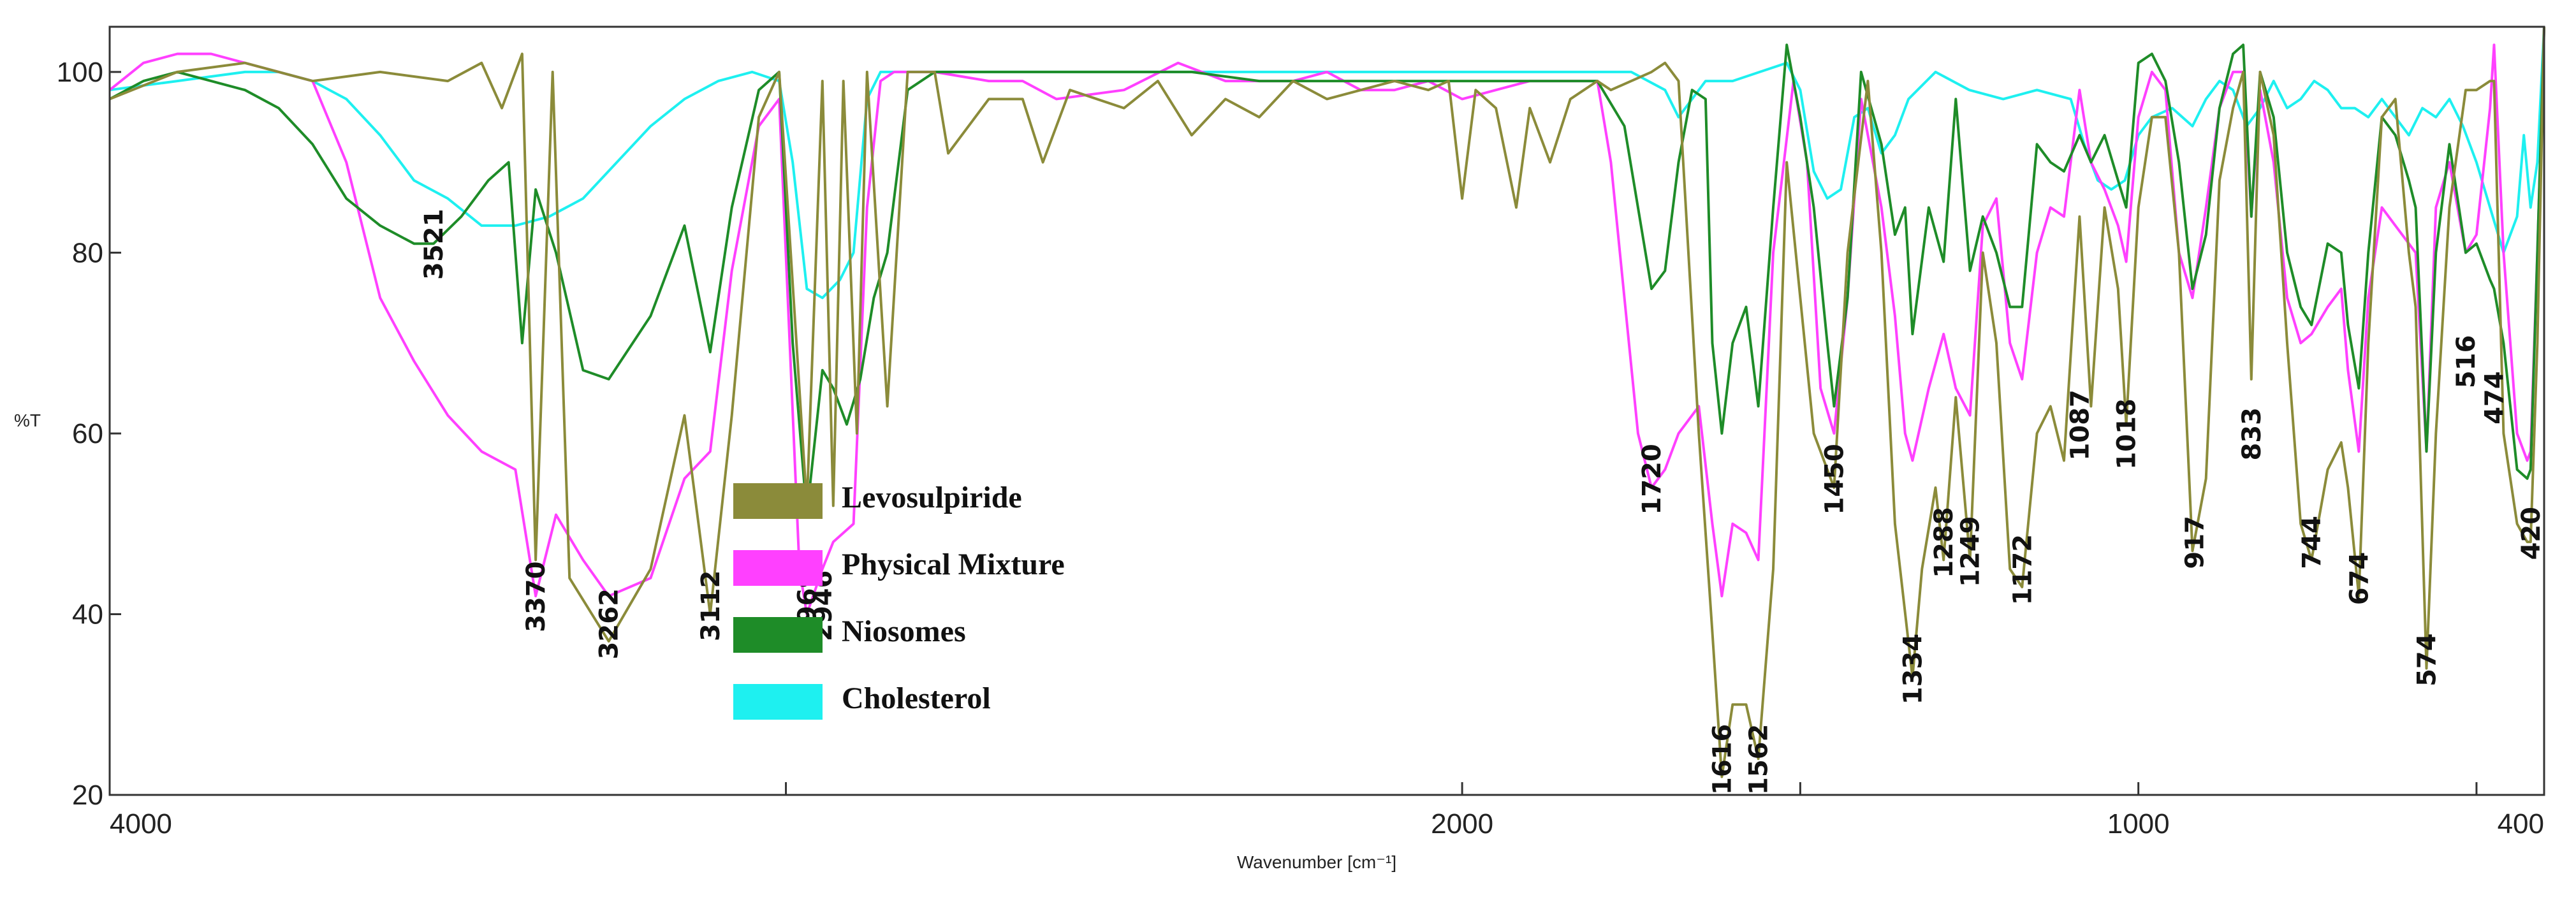 The width and height of the screenshot is (2576, 902). Describe the element at coordinates (2252, 434) in the screenshot. I see `peak-label-833: 833` at that location.